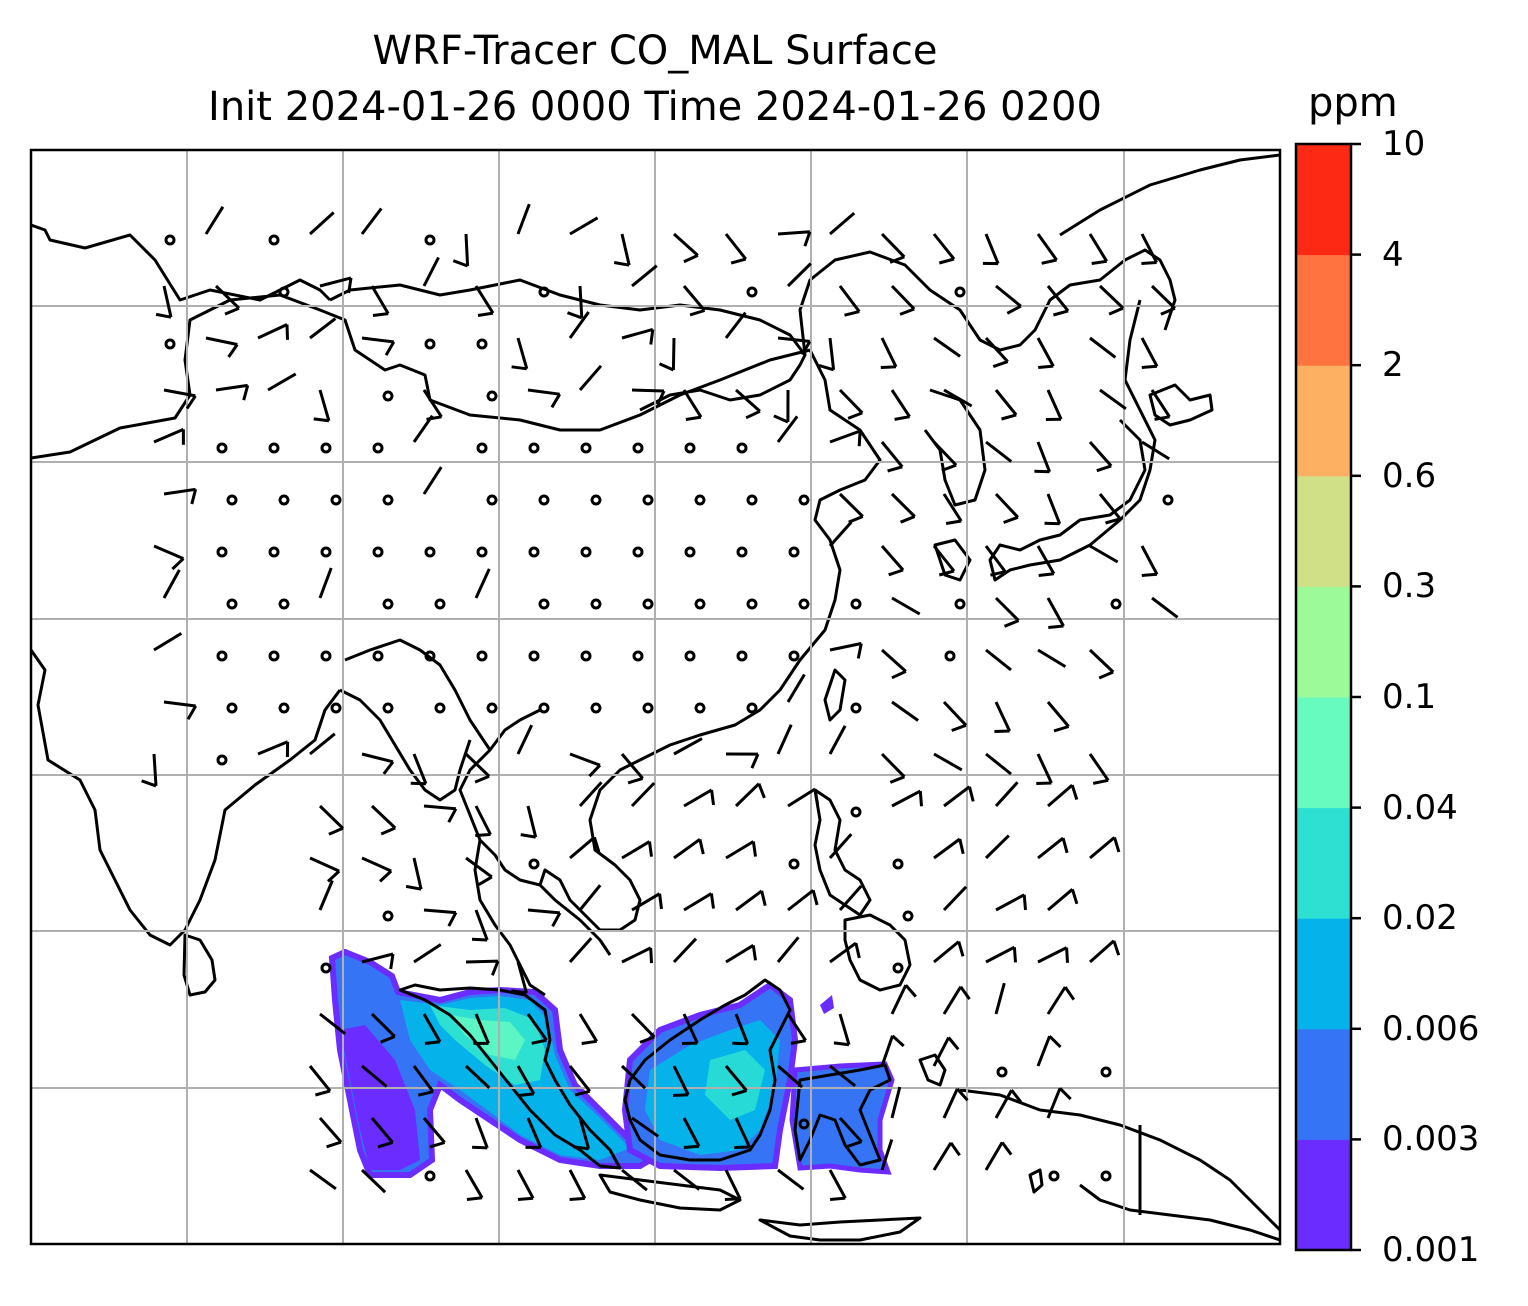  I want to click on borneo-tracer-peak, so click(735, 1085).